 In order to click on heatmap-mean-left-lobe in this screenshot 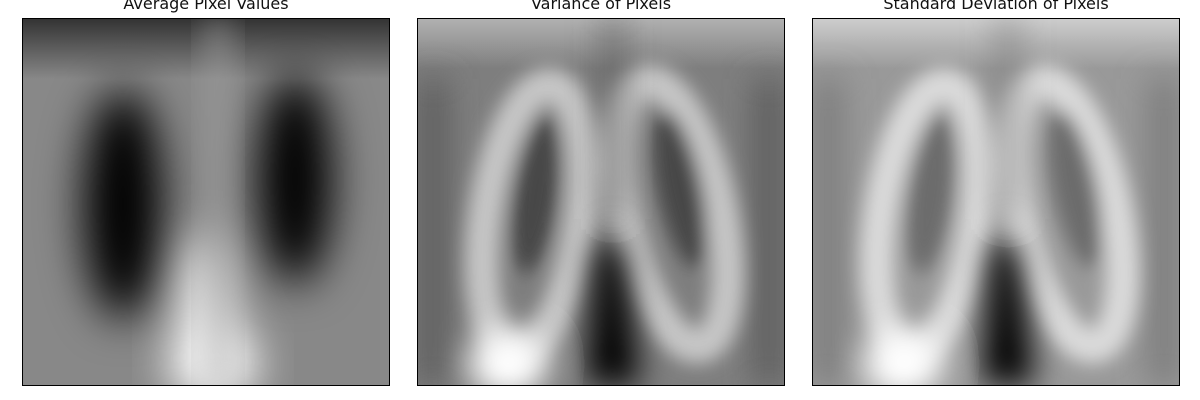, I will do `click(123, 204)`.